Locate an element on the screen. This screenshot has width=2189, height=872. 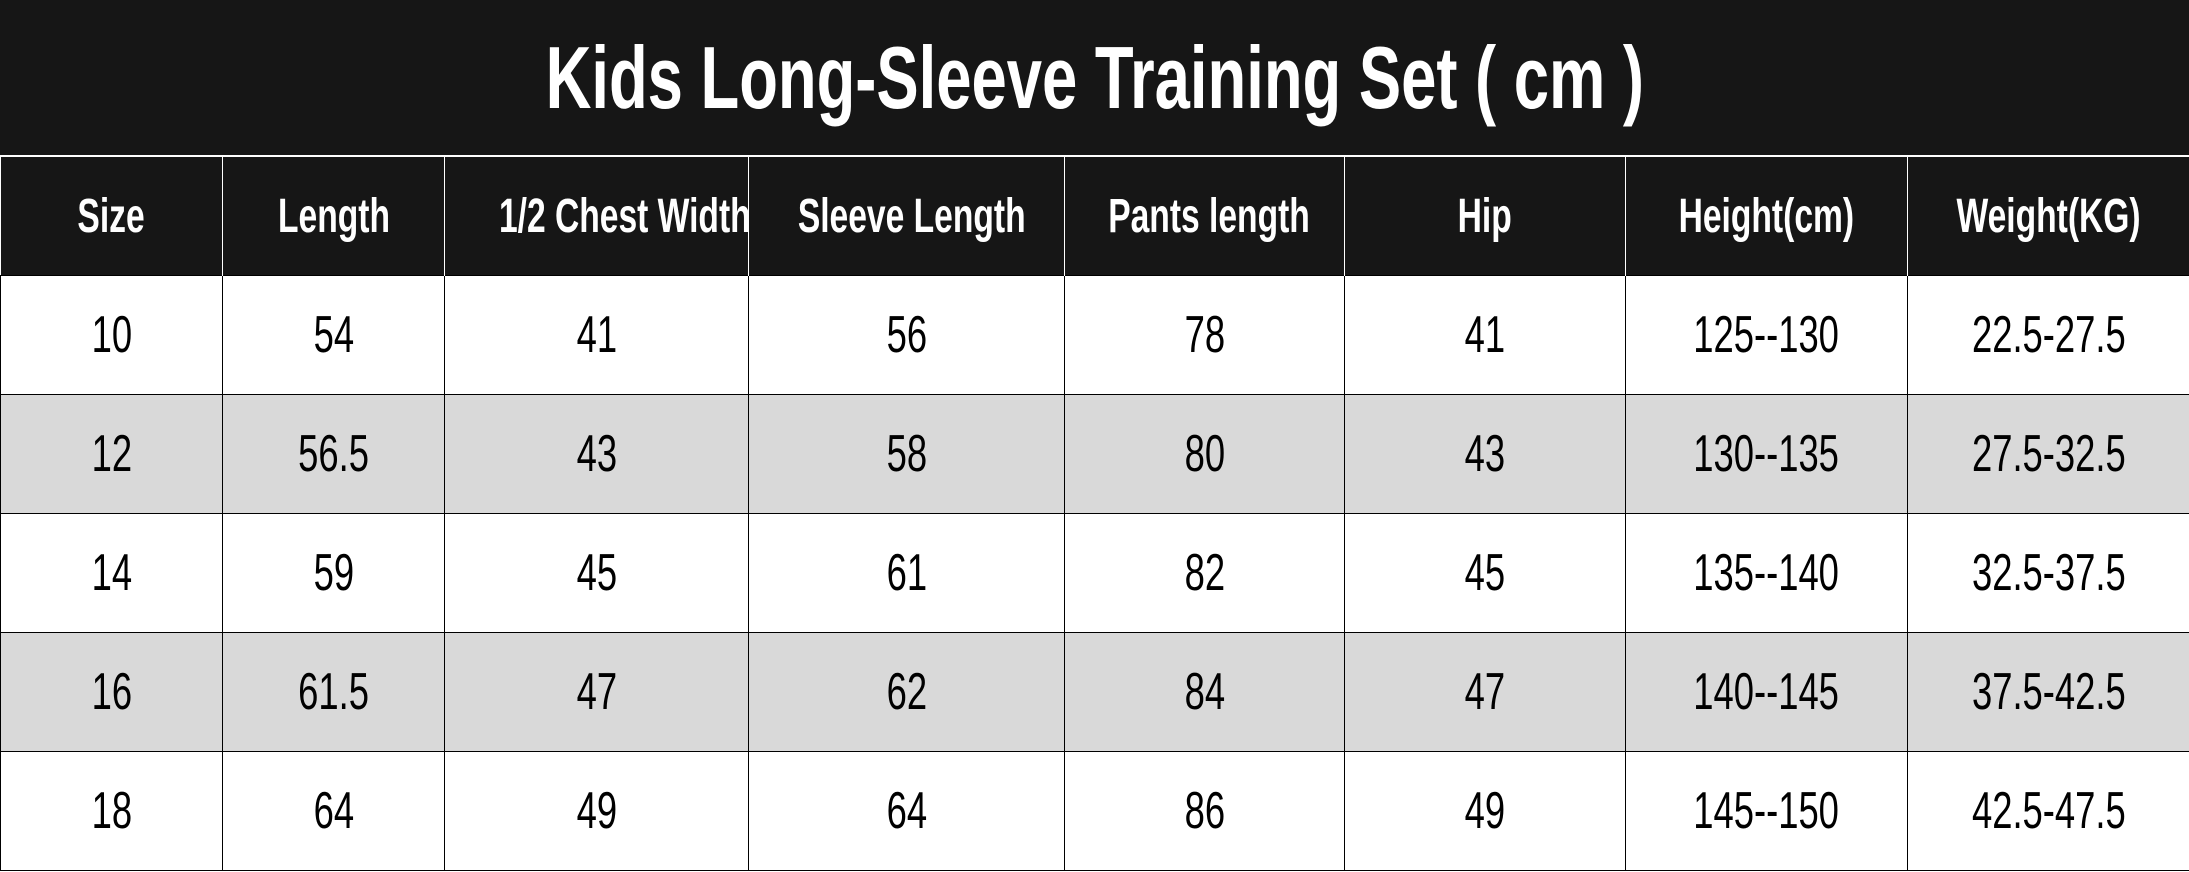
cell-value: 14 is located at coordinates (111, 573).